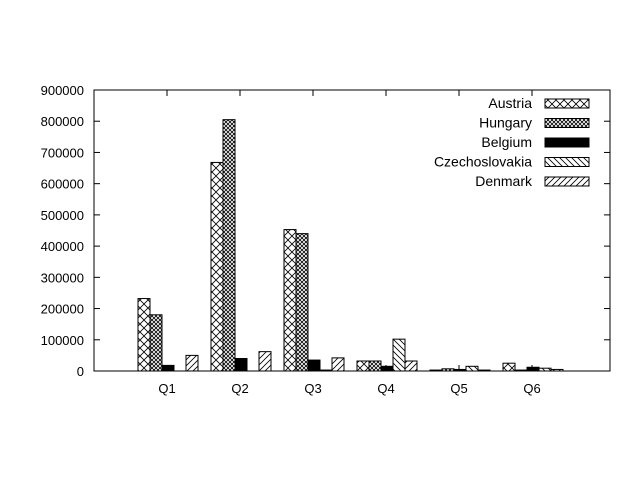 This screenshot has height=480, width=640. What do you see at coordinates (229, 245) in the screenshot?
I see `bar-hungary-q2` at bounding box center [229, 245].